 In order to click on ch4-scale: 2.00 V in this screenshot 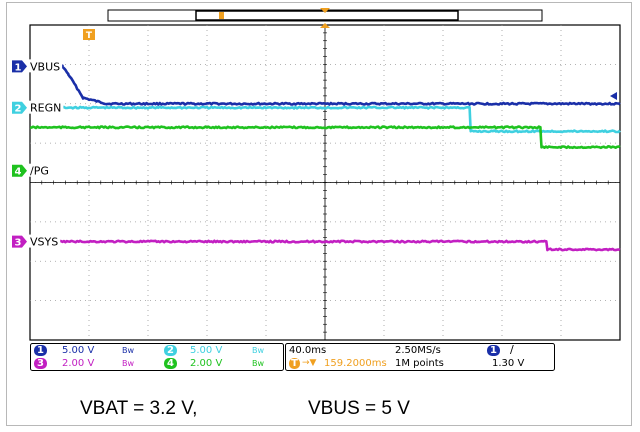, I will do `click(206, 363)`.